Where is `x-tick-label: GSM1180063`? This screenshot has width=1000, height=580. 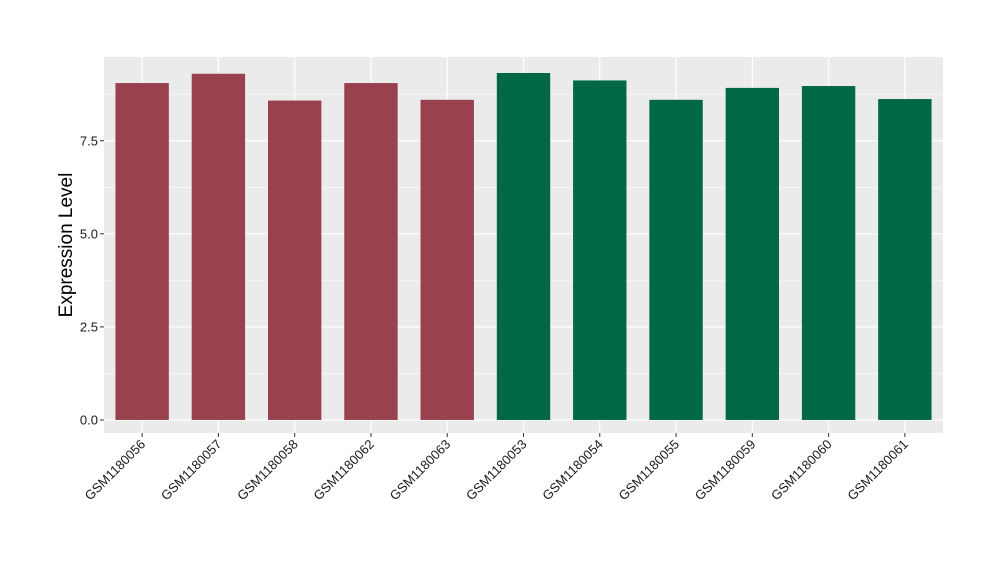 x-tick-label: GSM1180063 is located at coordinates (420, 470).